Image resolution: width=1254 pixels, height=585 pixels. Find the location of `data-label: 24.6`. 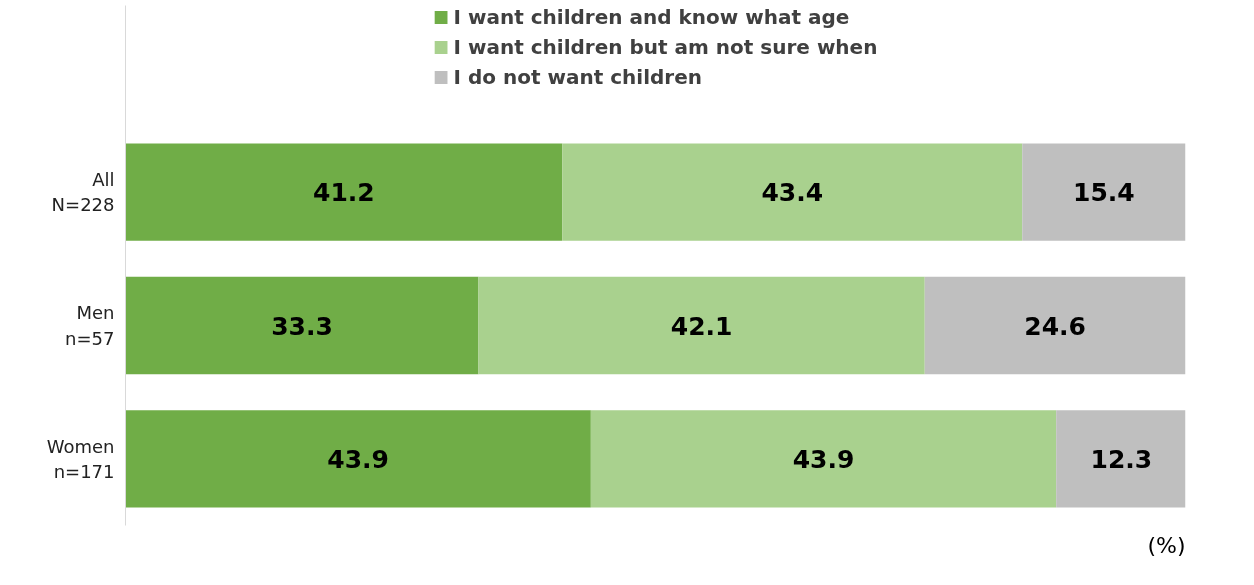

data-label: 24.6 is located at coordinates (1055, 326).